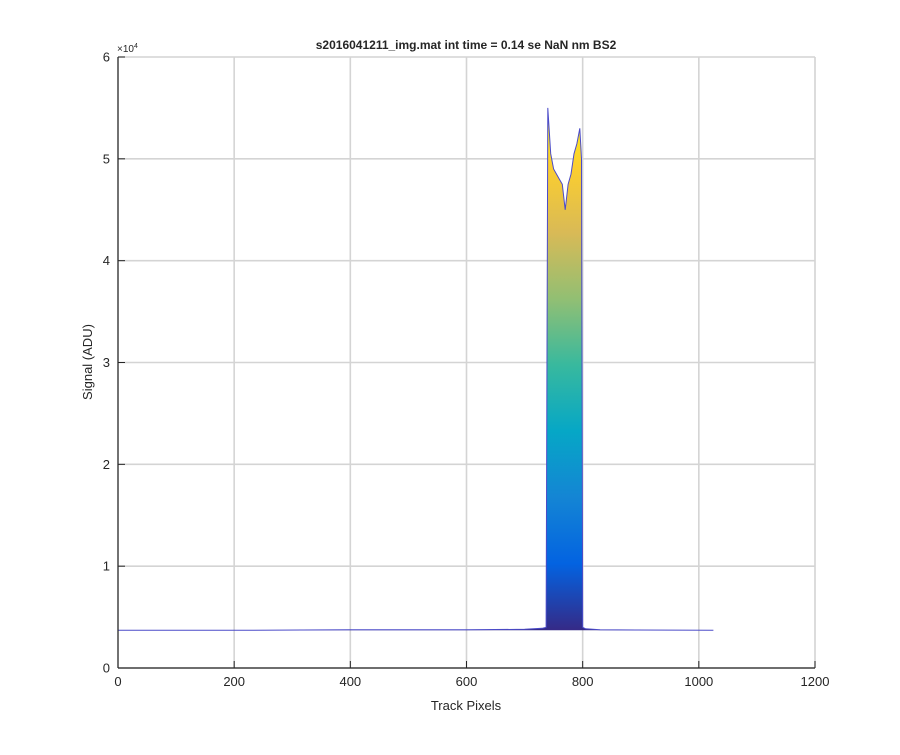  I want to click on x-tick-label: 600, so click(467, 681).